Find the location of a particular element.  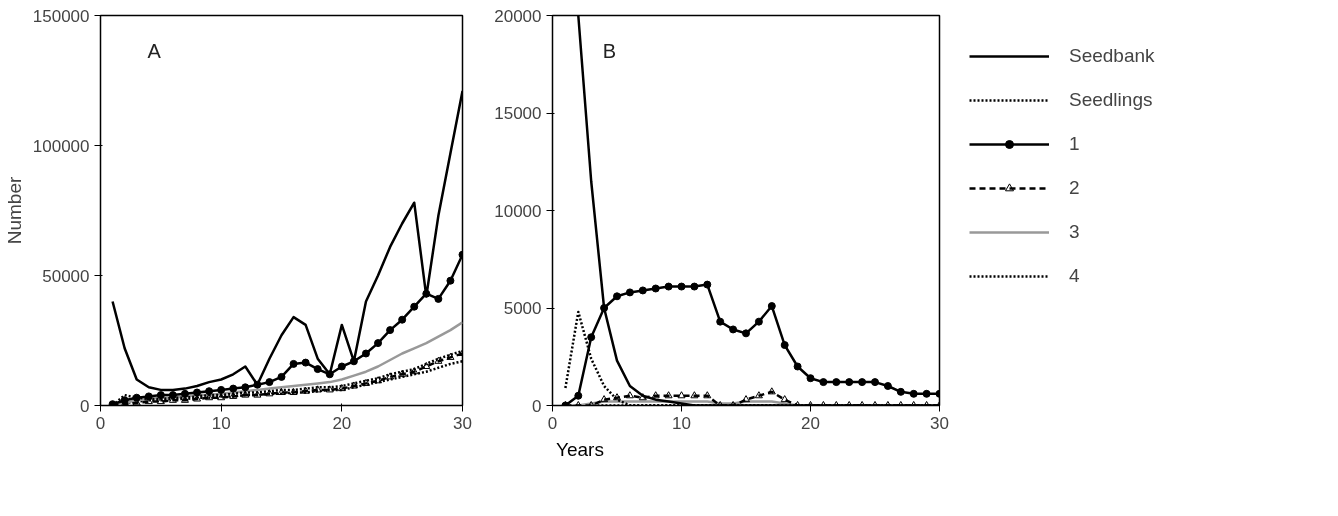

legend-label: Seedbank is located at coordinates (1112, 56).